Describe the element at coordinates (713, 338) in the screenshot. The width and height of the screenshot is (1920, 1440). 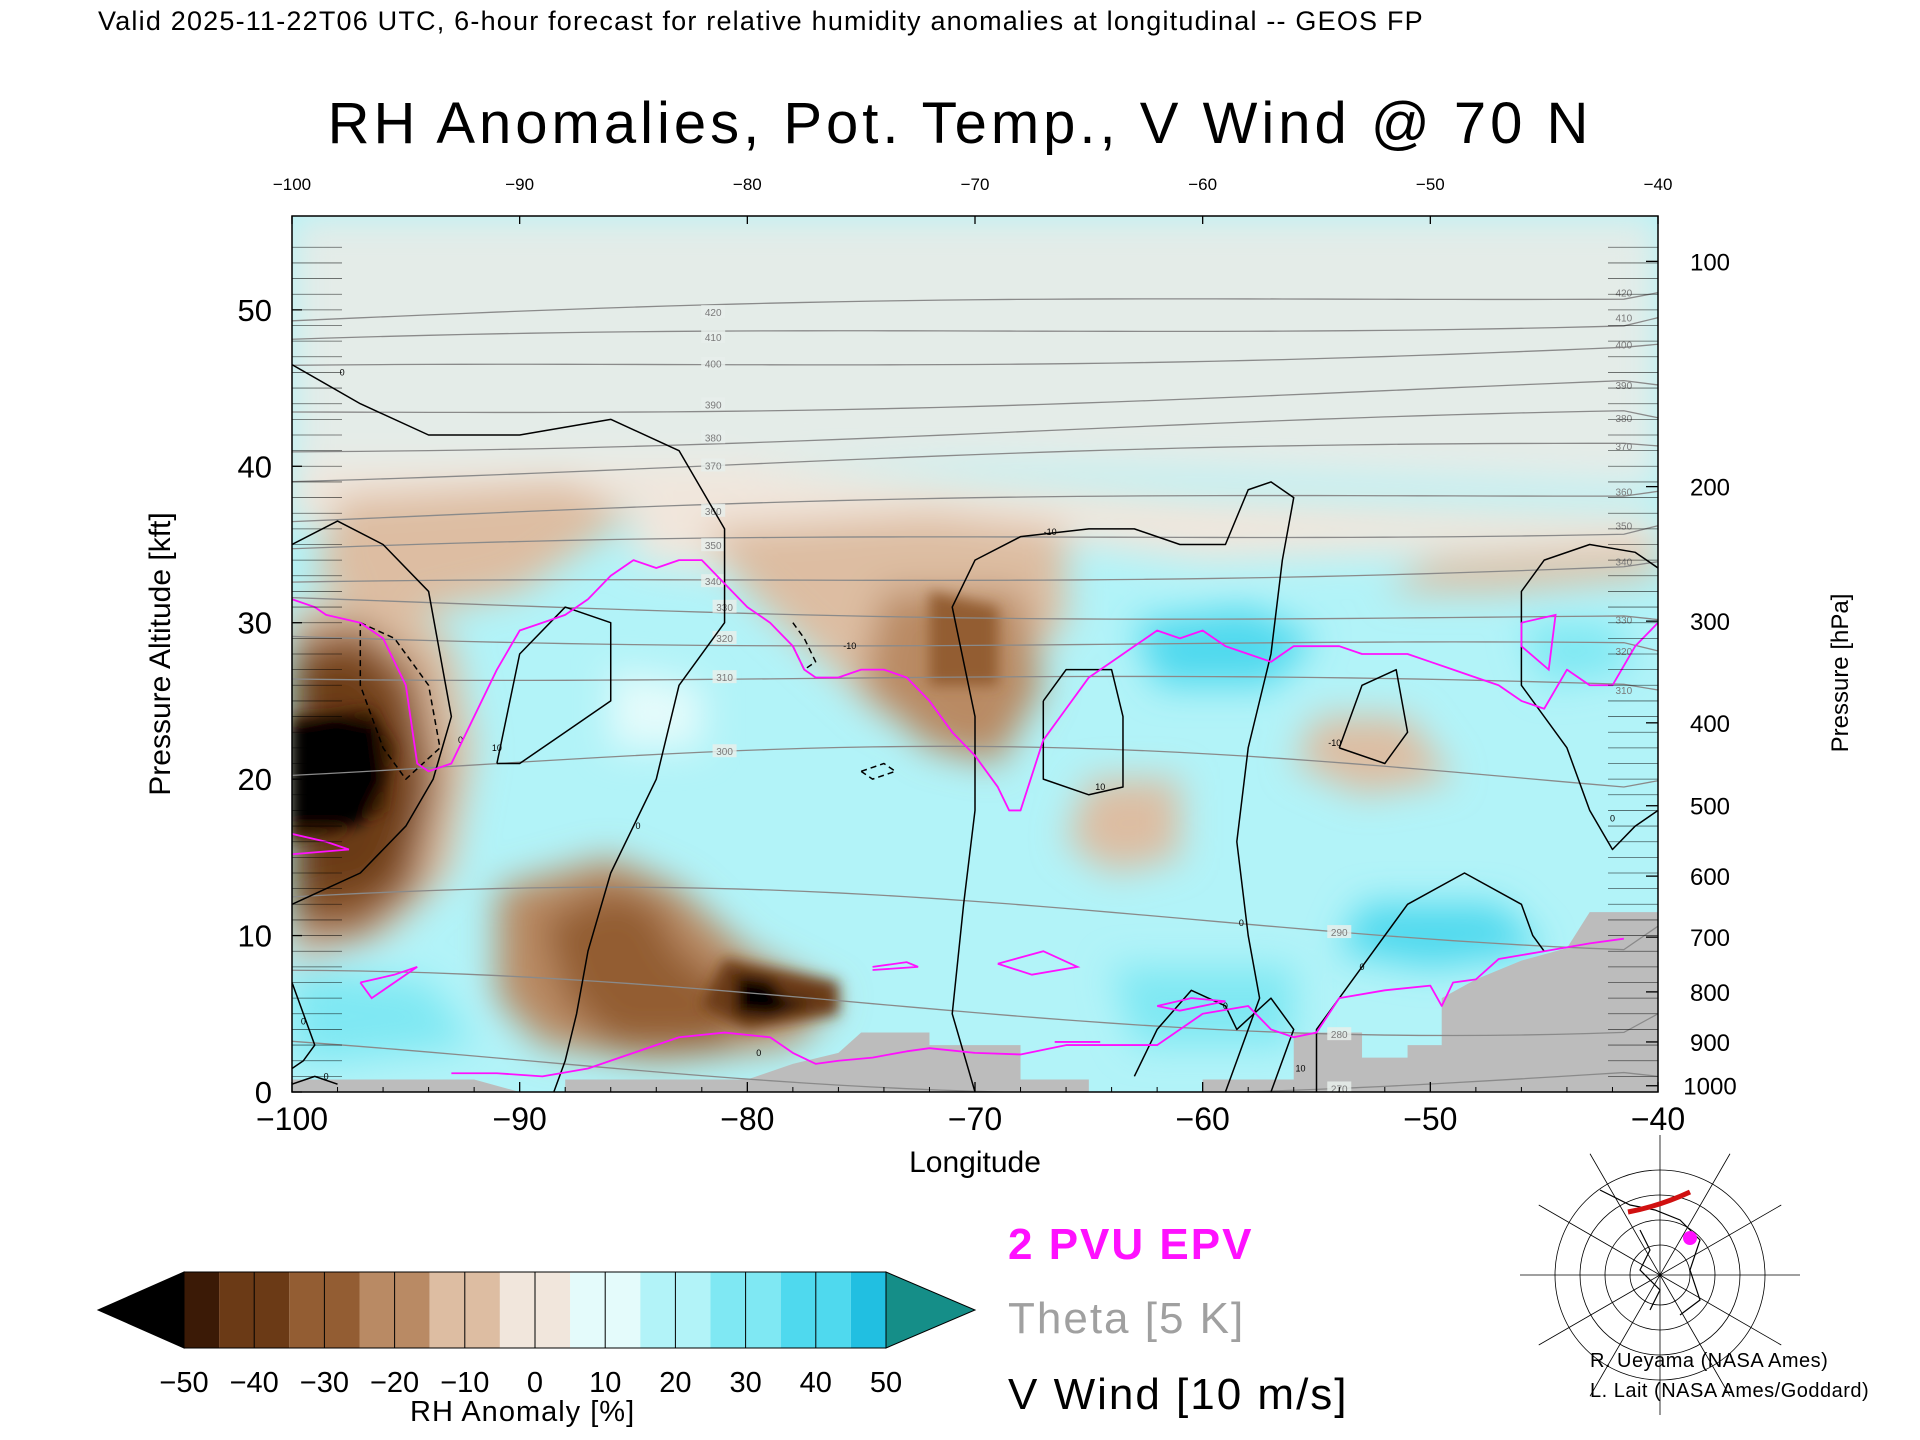
I see `theta-label-410: 410` at that location.